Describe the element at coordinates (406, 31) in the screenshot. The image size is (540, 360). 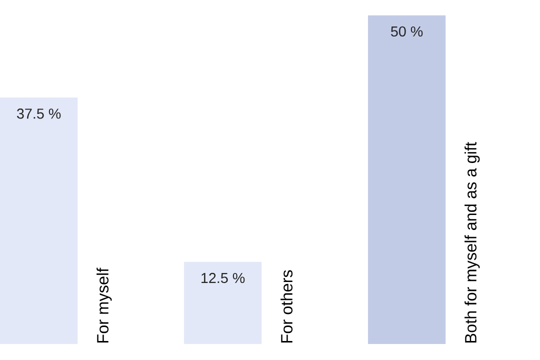
I see `data-label: 50 %` at that location.